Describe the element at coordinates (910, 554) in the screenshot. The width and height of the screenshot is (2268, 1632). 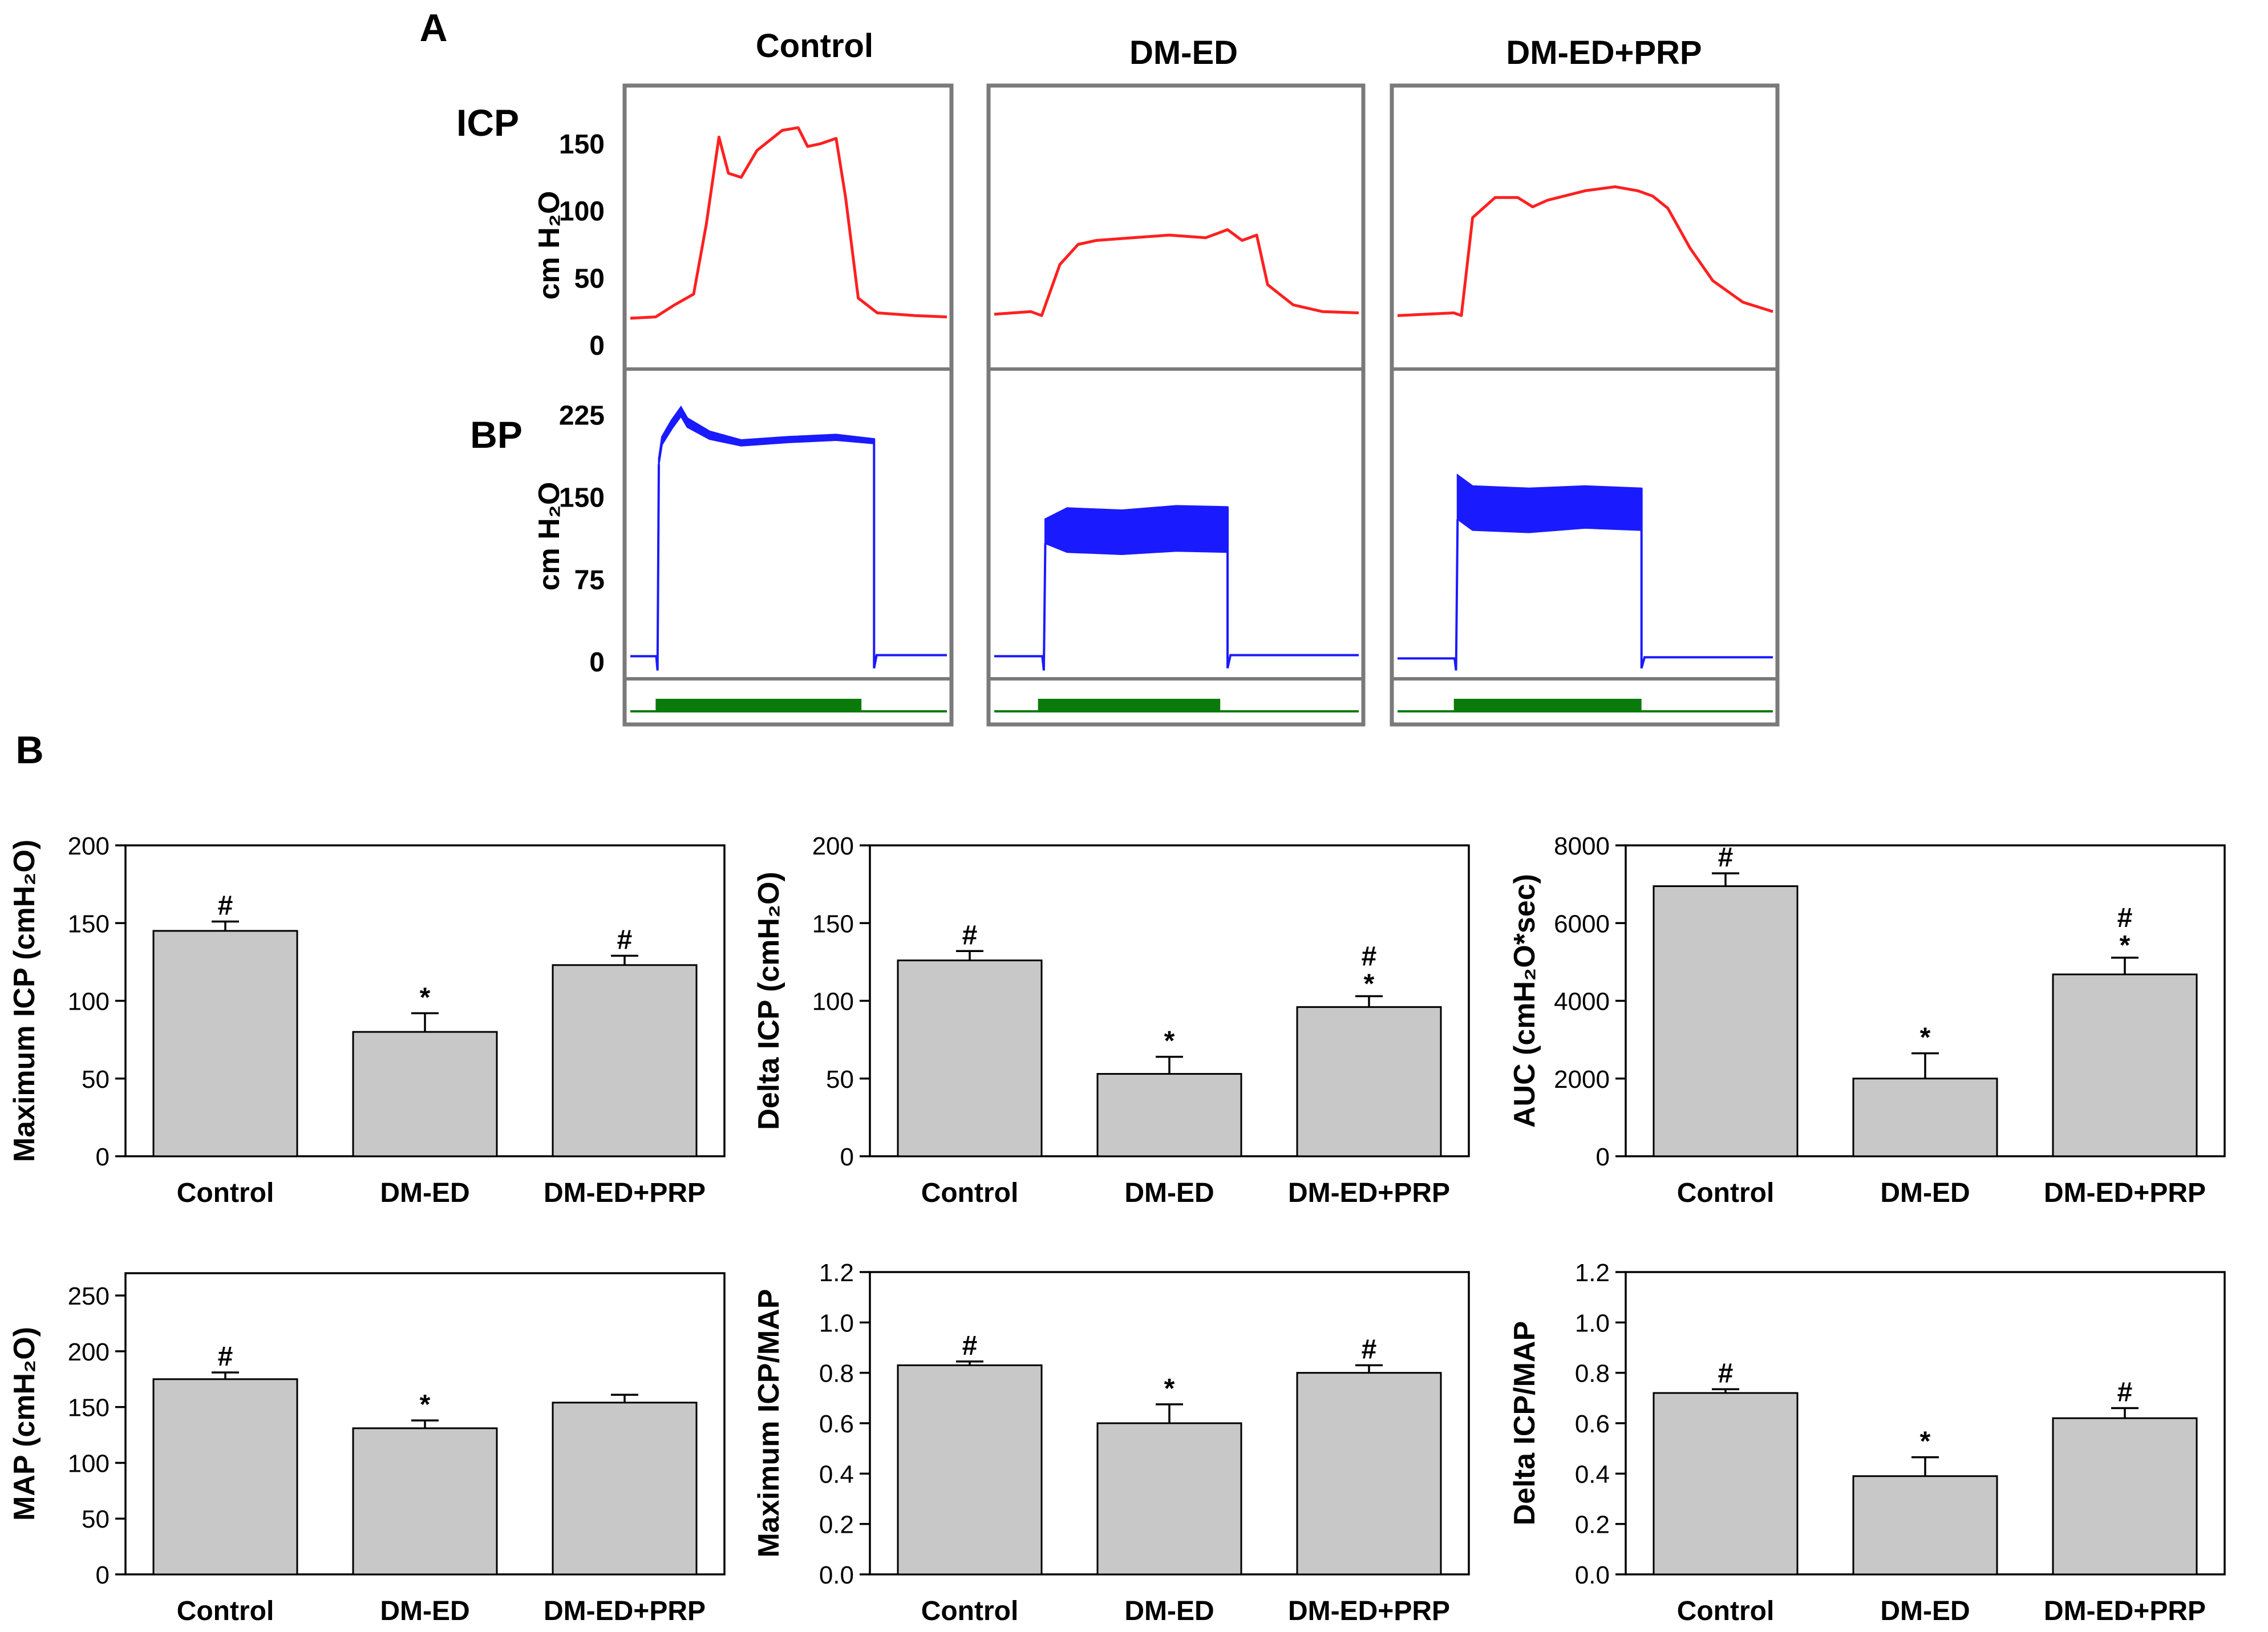
I see `bp-trace-baseline-post-control` at that location.